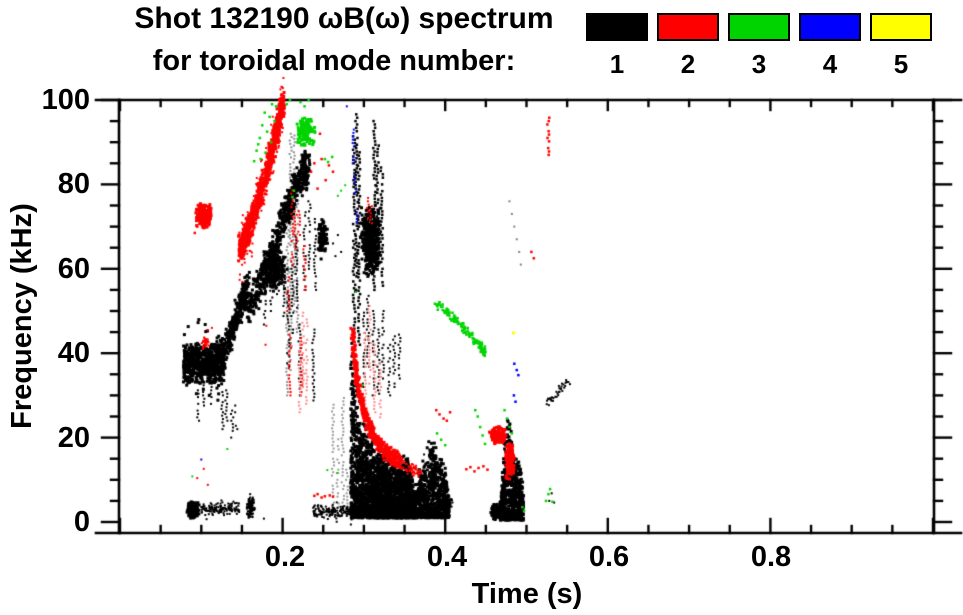 Image resolution: width=963 pixels, height=615 pixels. What do you see at coordinates (771, 557) in the screenshot?
I see `x-tick-label-0.8: 0.8` at bounding box center [771, 557].